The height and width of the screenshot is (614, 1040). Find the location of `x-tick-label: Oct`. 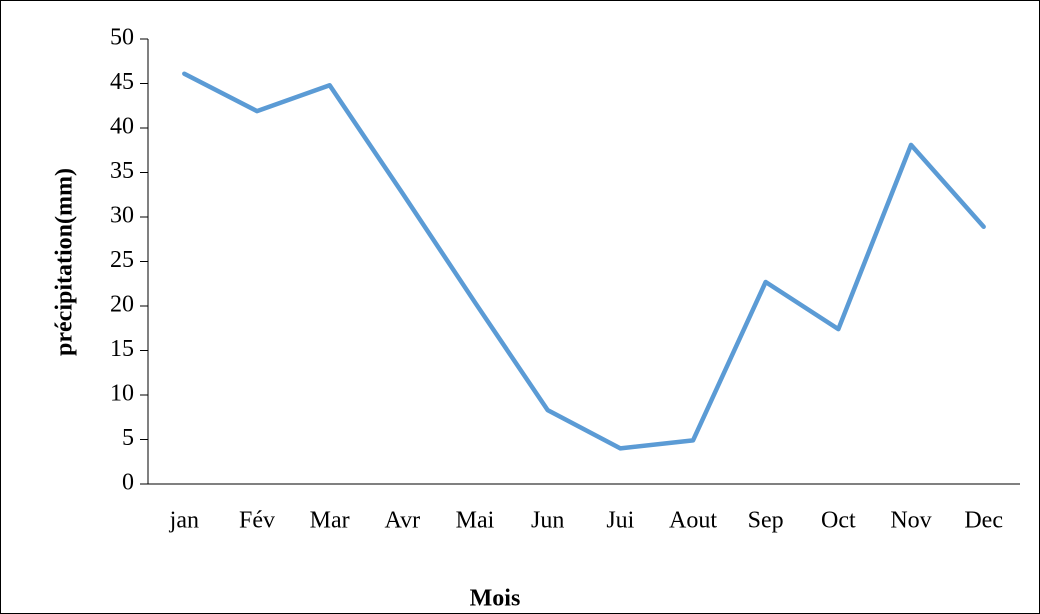

x-tick-label: Oct is located at coordinates (838, 521).